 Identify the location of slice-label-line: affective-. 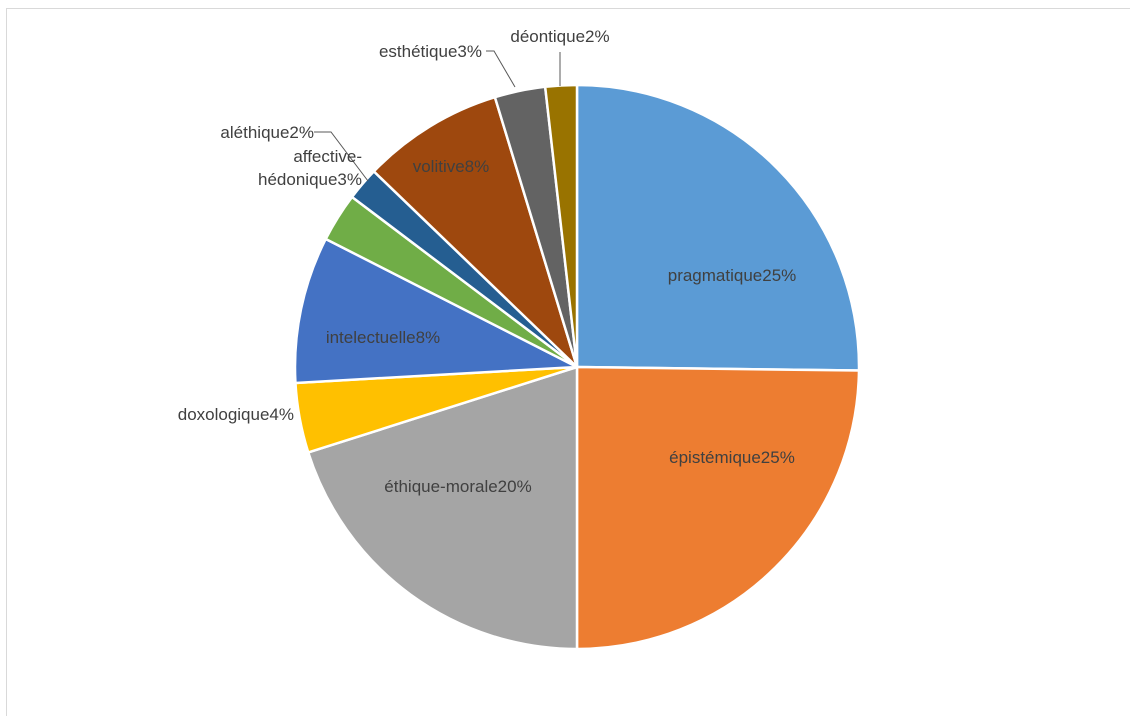
(327, 156).